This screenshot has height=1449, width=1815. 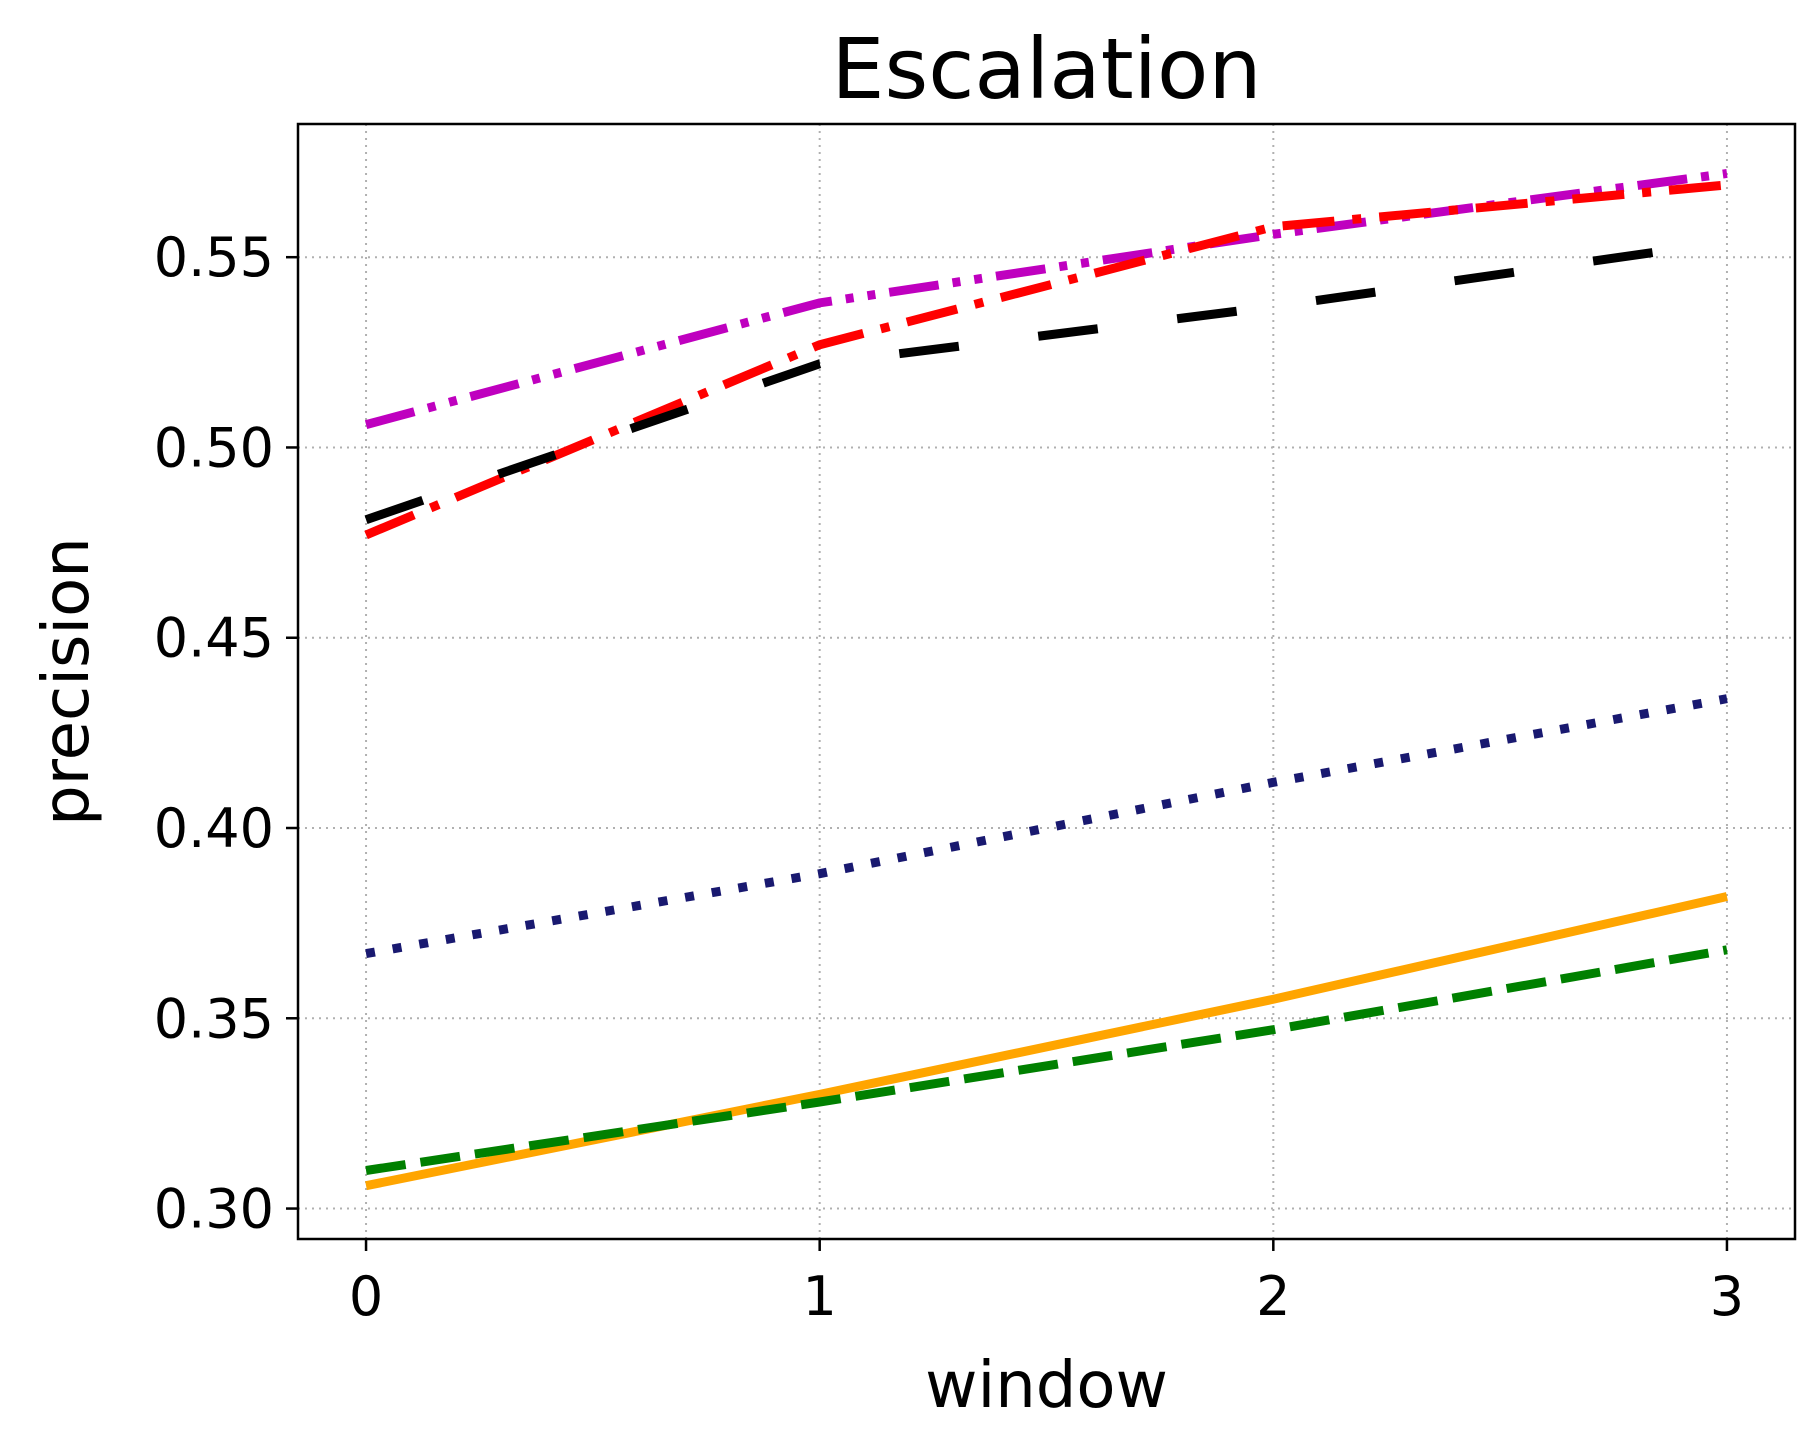 What do you see at coordinates (366, 1296) in the screenshot?
I see `x-tick-label: 0` at bounding box center [366, 1296].